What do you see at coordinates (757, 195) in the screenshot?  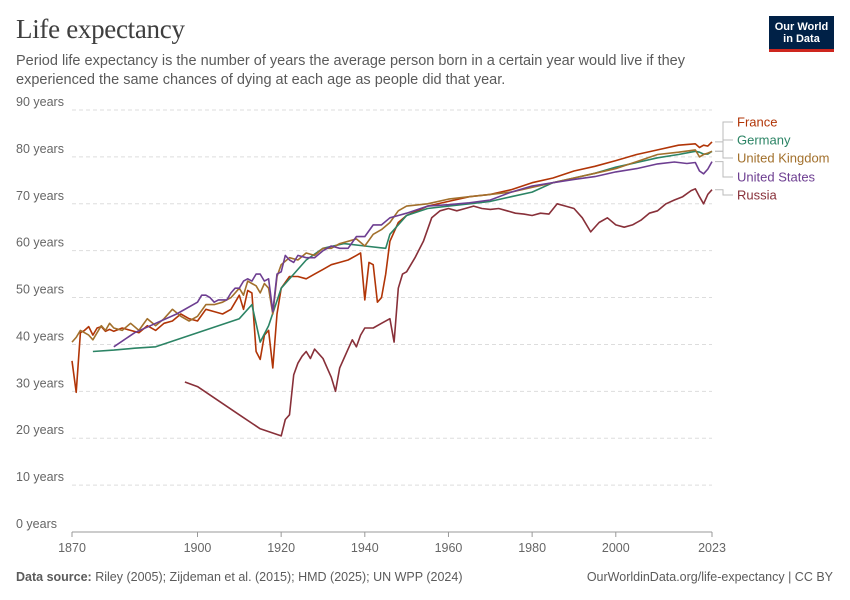 I see `legend-label-russia: Russia` at bounding box center [757, 195].